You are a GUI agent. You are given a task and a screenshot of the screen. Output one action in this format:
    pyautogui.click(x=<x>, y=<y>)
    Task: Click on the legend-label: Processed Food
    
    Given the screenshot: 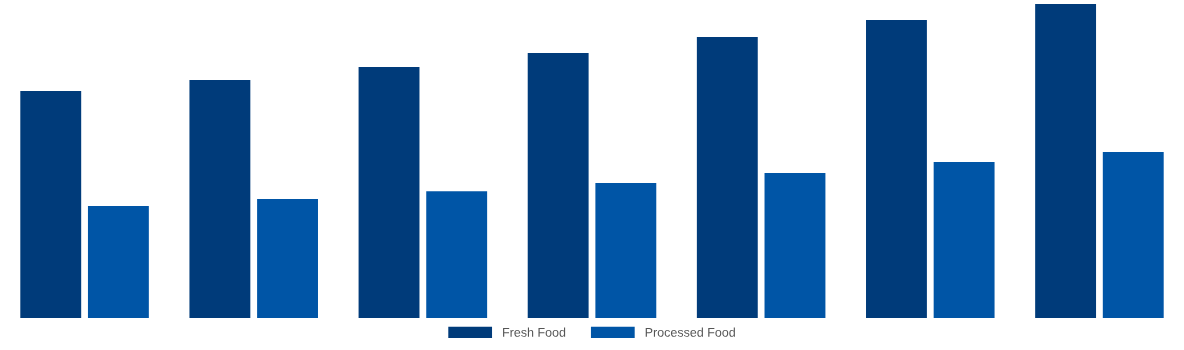 What is the action you would take?
    pyautogui.click(x=690, y=332)
    